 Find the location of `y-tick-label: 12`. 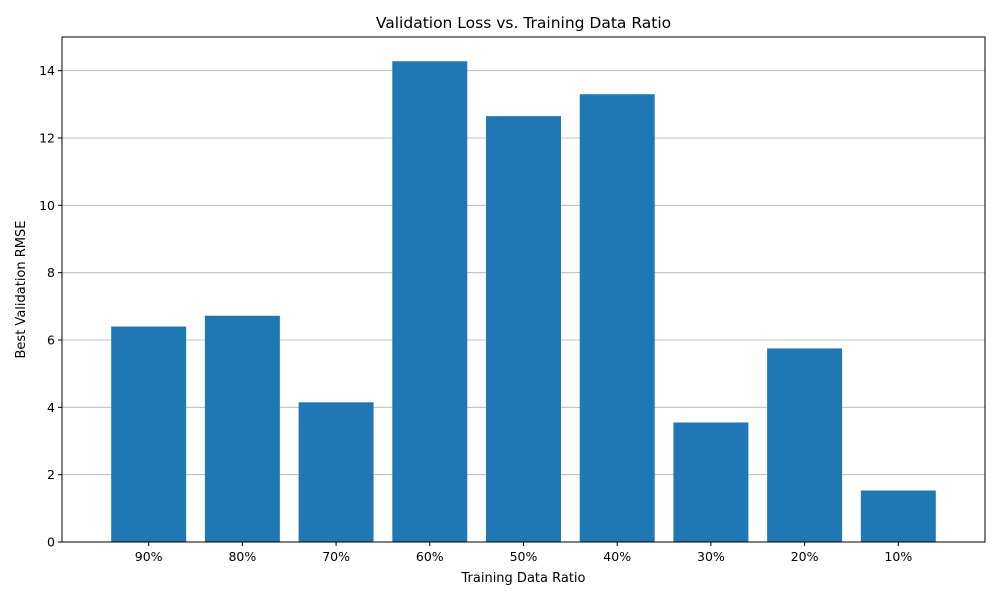

y-tick-label: 12 is located at coordinates (47, 138).